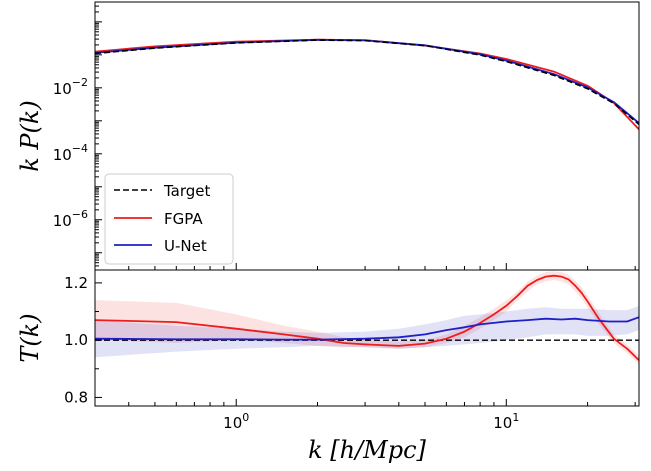  What do you see at coordinates (76, 397) in the screenshot?
I see `bottom-y-tick-label: 0.8` at bounding box center [76, 397].